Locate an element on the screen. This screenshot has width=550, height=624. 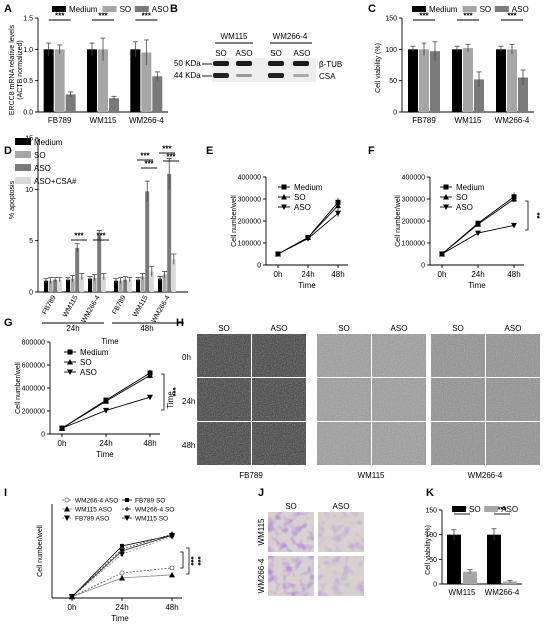
panel-i-x-tick-label: 0h is located at coordinates (72, 607).